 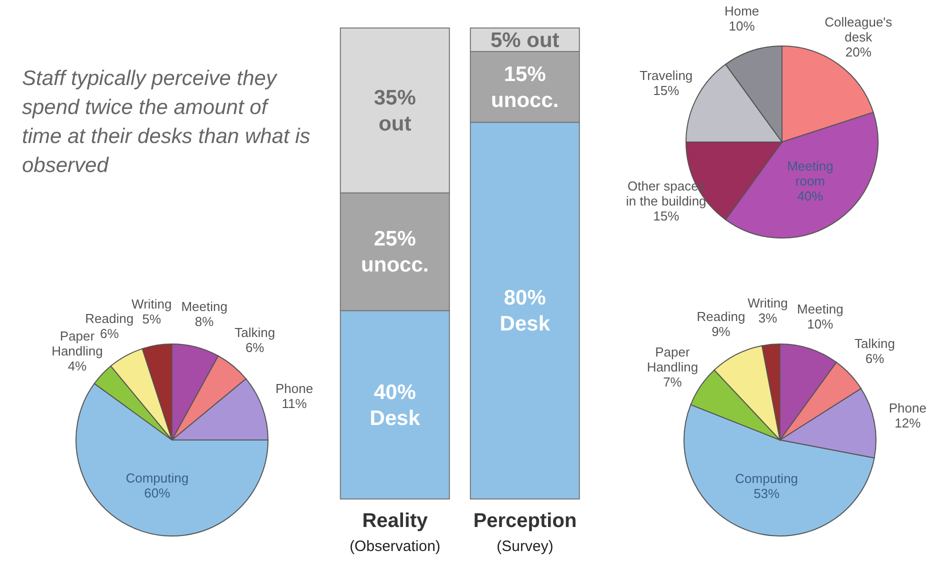 What do you see at coordinates (167, 122) in the screenshot?
I see `text: Staff typically perceive they spend twice the amount of time at their desks than what is observed` at bounding box center [167, 122].